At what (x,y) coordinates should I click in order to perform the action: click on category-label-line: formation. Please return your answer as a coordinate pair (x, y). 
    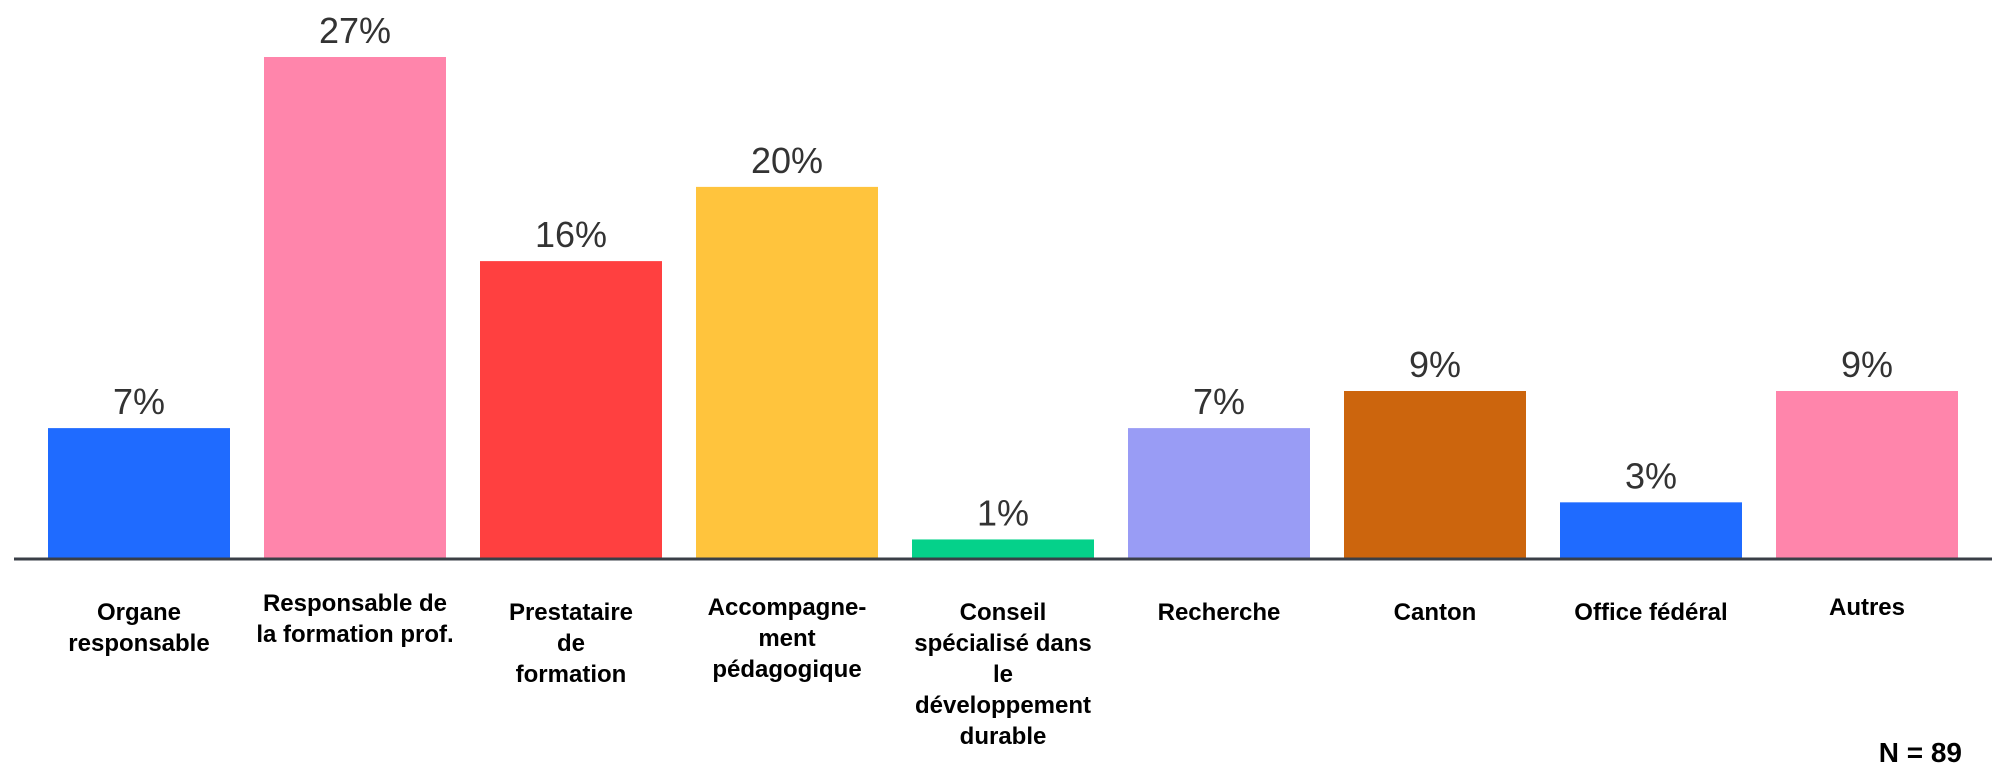
    Looking at the image, I should click on (571, 674).